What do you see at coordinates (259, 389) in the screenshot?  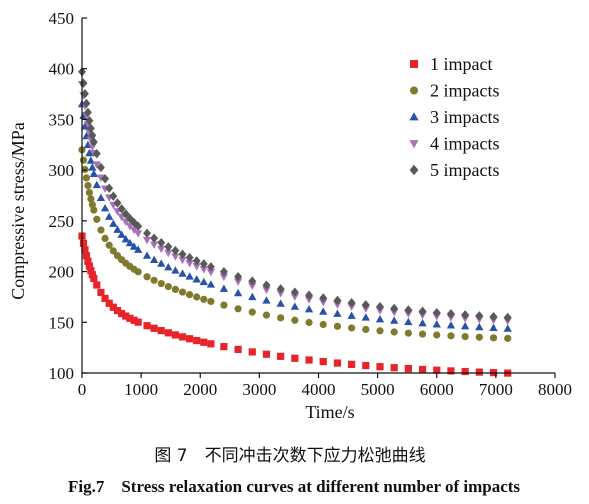 I see `x-tick-label: 3000` at bounding box center [259, 389].